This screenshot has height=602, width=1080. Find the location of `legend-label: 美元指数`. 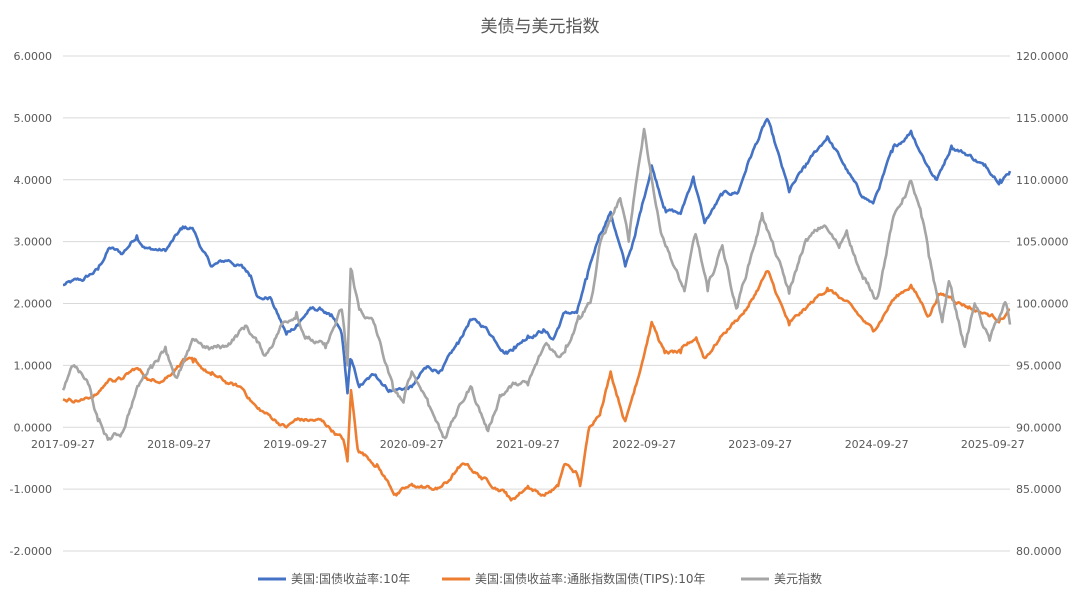

legend-label: 美元指数 is located at coordinates (798, 578).